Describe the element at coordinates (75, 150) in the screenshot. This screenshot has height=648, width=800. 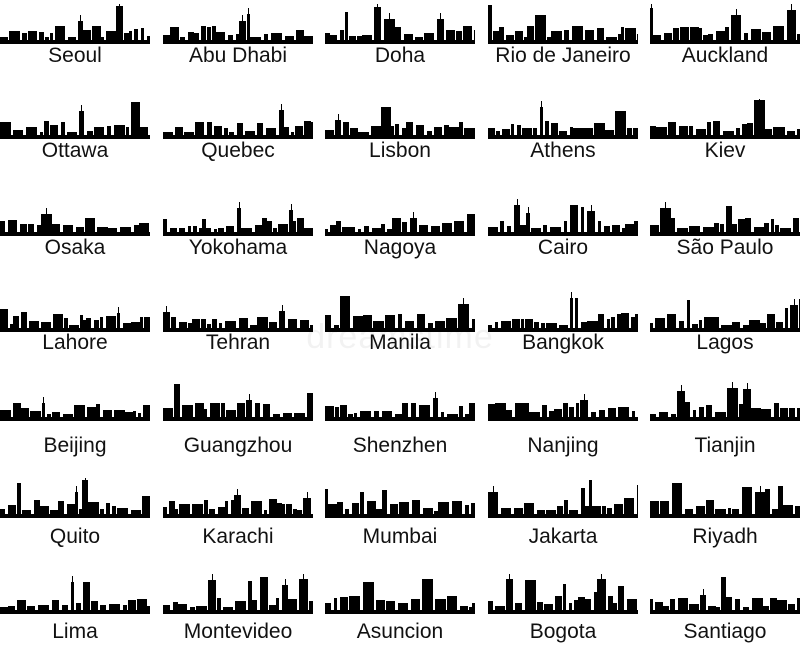
I see `city-name-label: Ottawa` at that location.